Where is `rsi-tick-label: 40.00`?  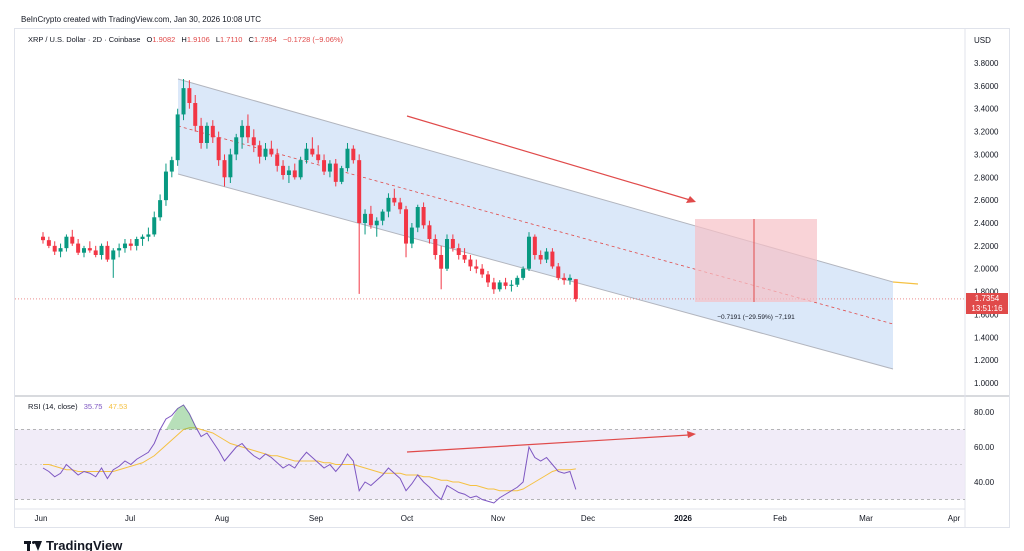
rsi-tick-label: 40.00 is located at coordinates (984, 482).